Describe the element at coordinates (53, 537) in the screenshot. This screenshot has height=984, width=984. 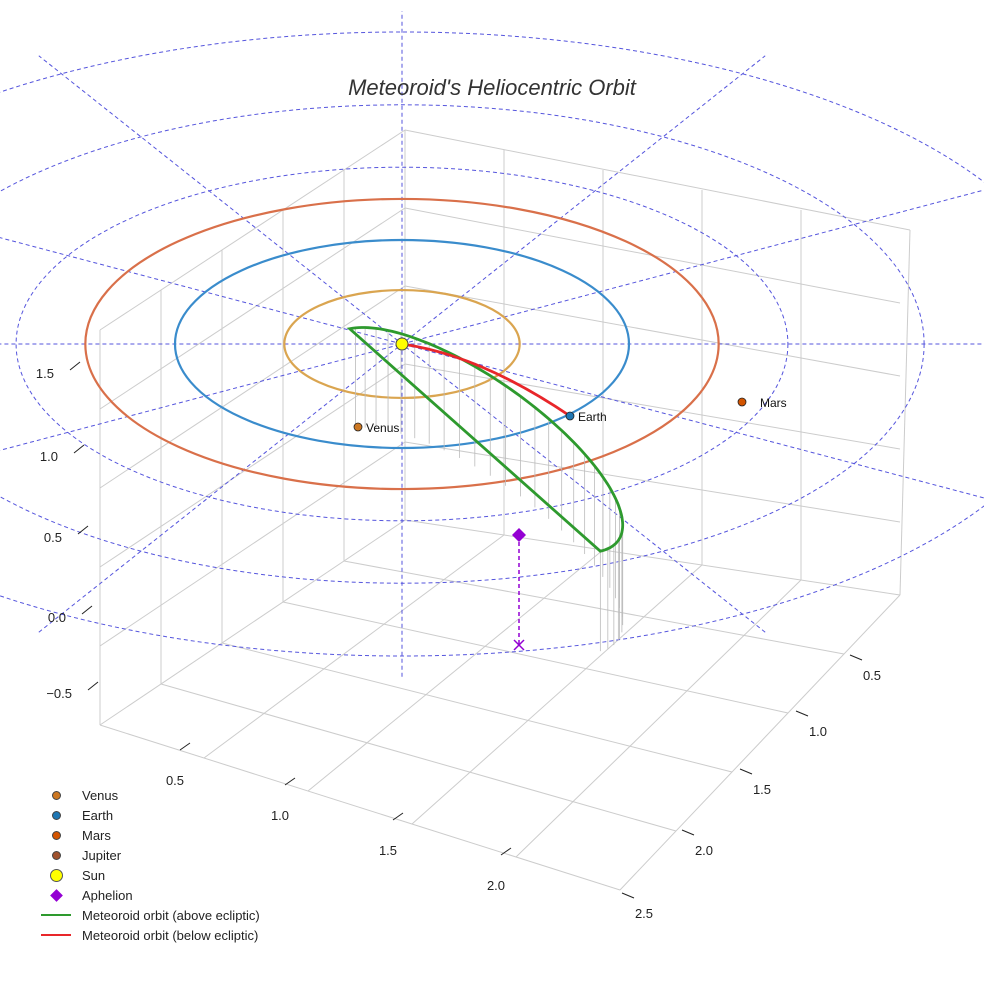
I see `z-tick-label: 0.5` at that location.